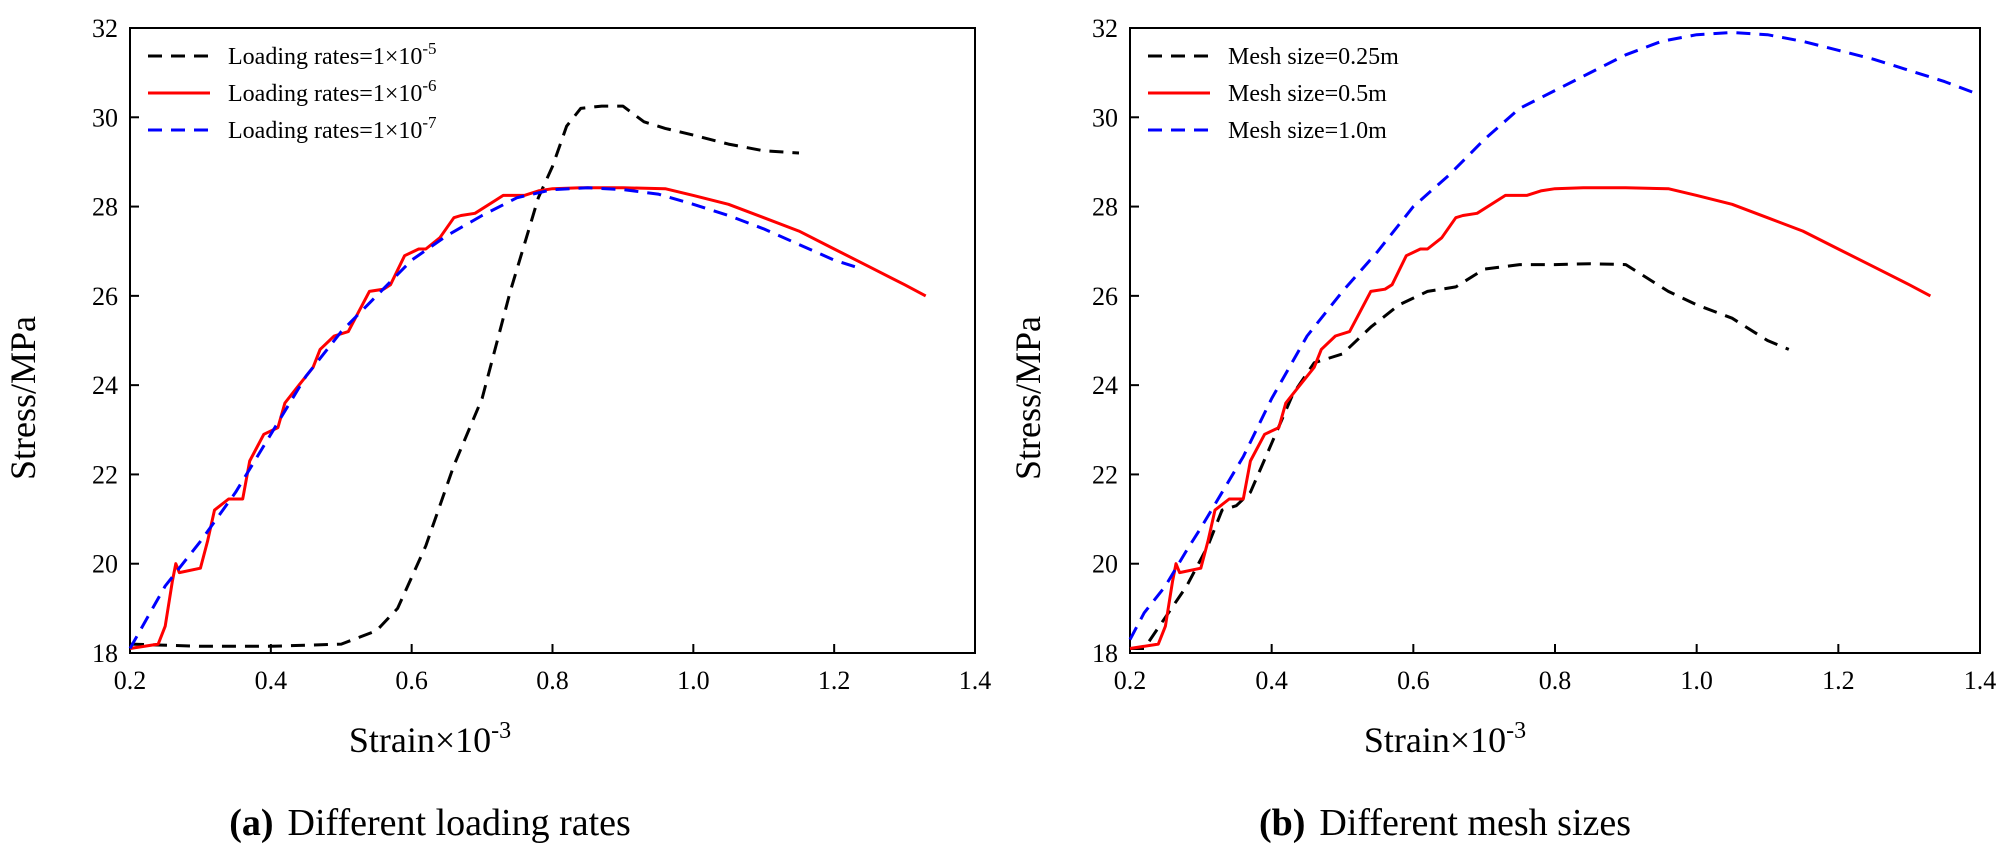 The image size is (2008, 850). I want to click on caption-b: (b) Different mesh sizes, so click(1445, 823).